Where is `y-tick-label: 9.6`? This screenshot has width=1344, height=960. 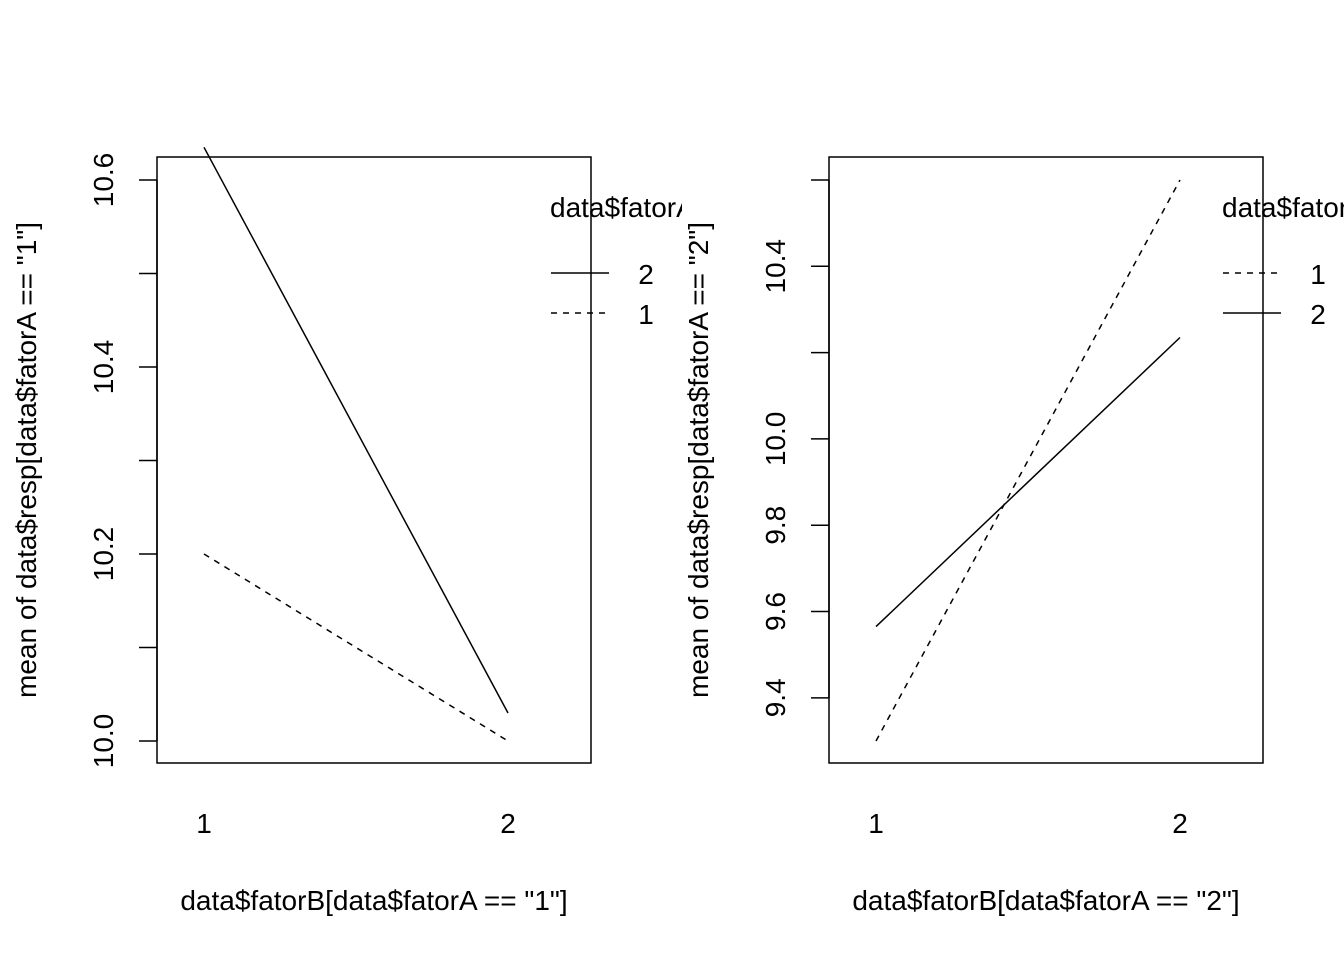
y-tick-label: 9.6 is located at coordinates (775, 611).